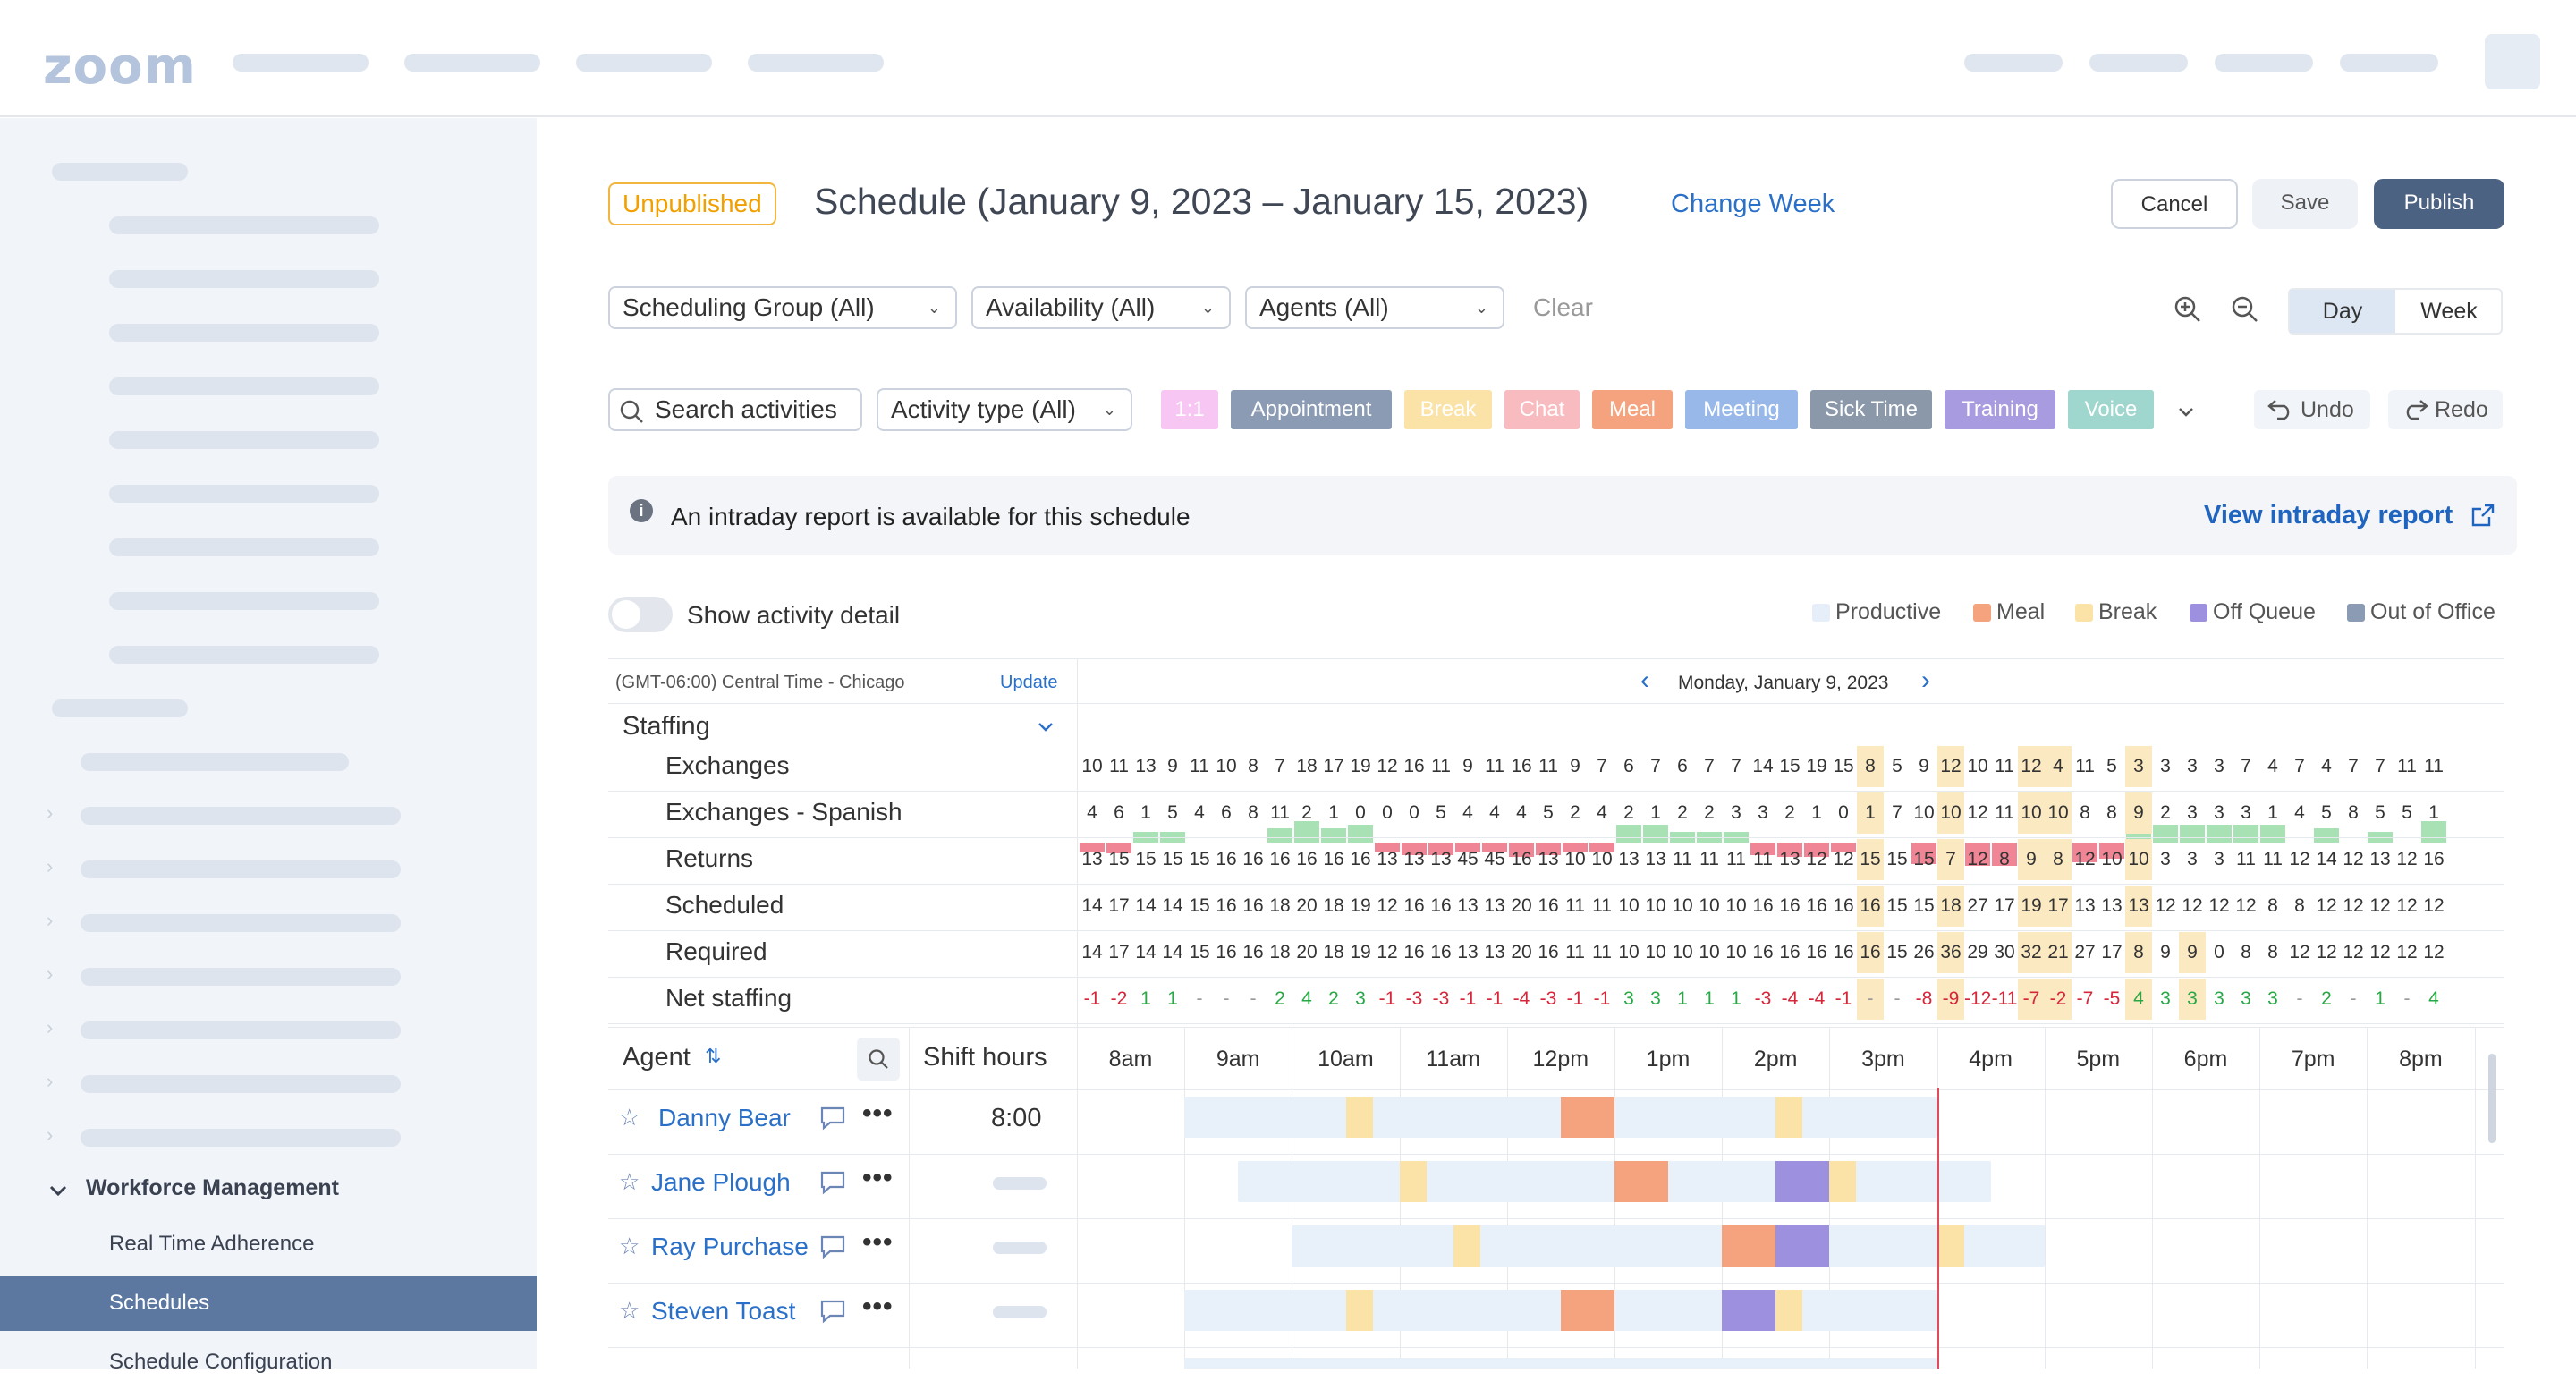  Describe the element at coordinates (212, 1244) in the screenshot. I see `sidebar-item-real-time-adherence: Real Time Adherence` at that location.